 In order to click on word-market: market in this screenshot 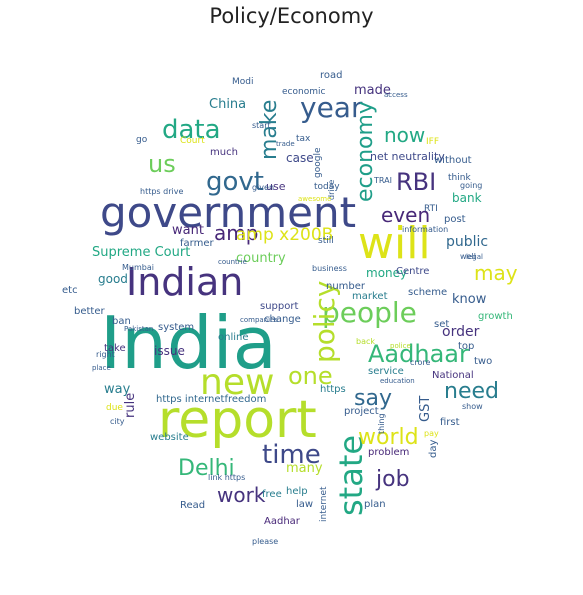, I will do `click(370, 296)`.